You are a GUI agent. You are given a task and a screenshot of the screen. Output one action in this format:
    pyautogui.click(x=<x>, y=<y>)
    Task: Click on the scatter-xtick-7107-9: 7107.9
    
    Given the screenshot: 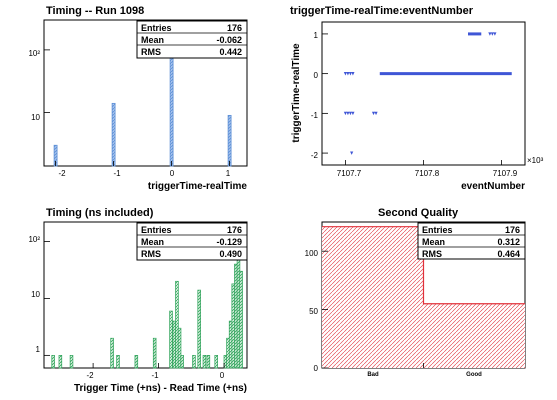 What is the action you would take?
    pyautogui.click(x=505, y=173)
    